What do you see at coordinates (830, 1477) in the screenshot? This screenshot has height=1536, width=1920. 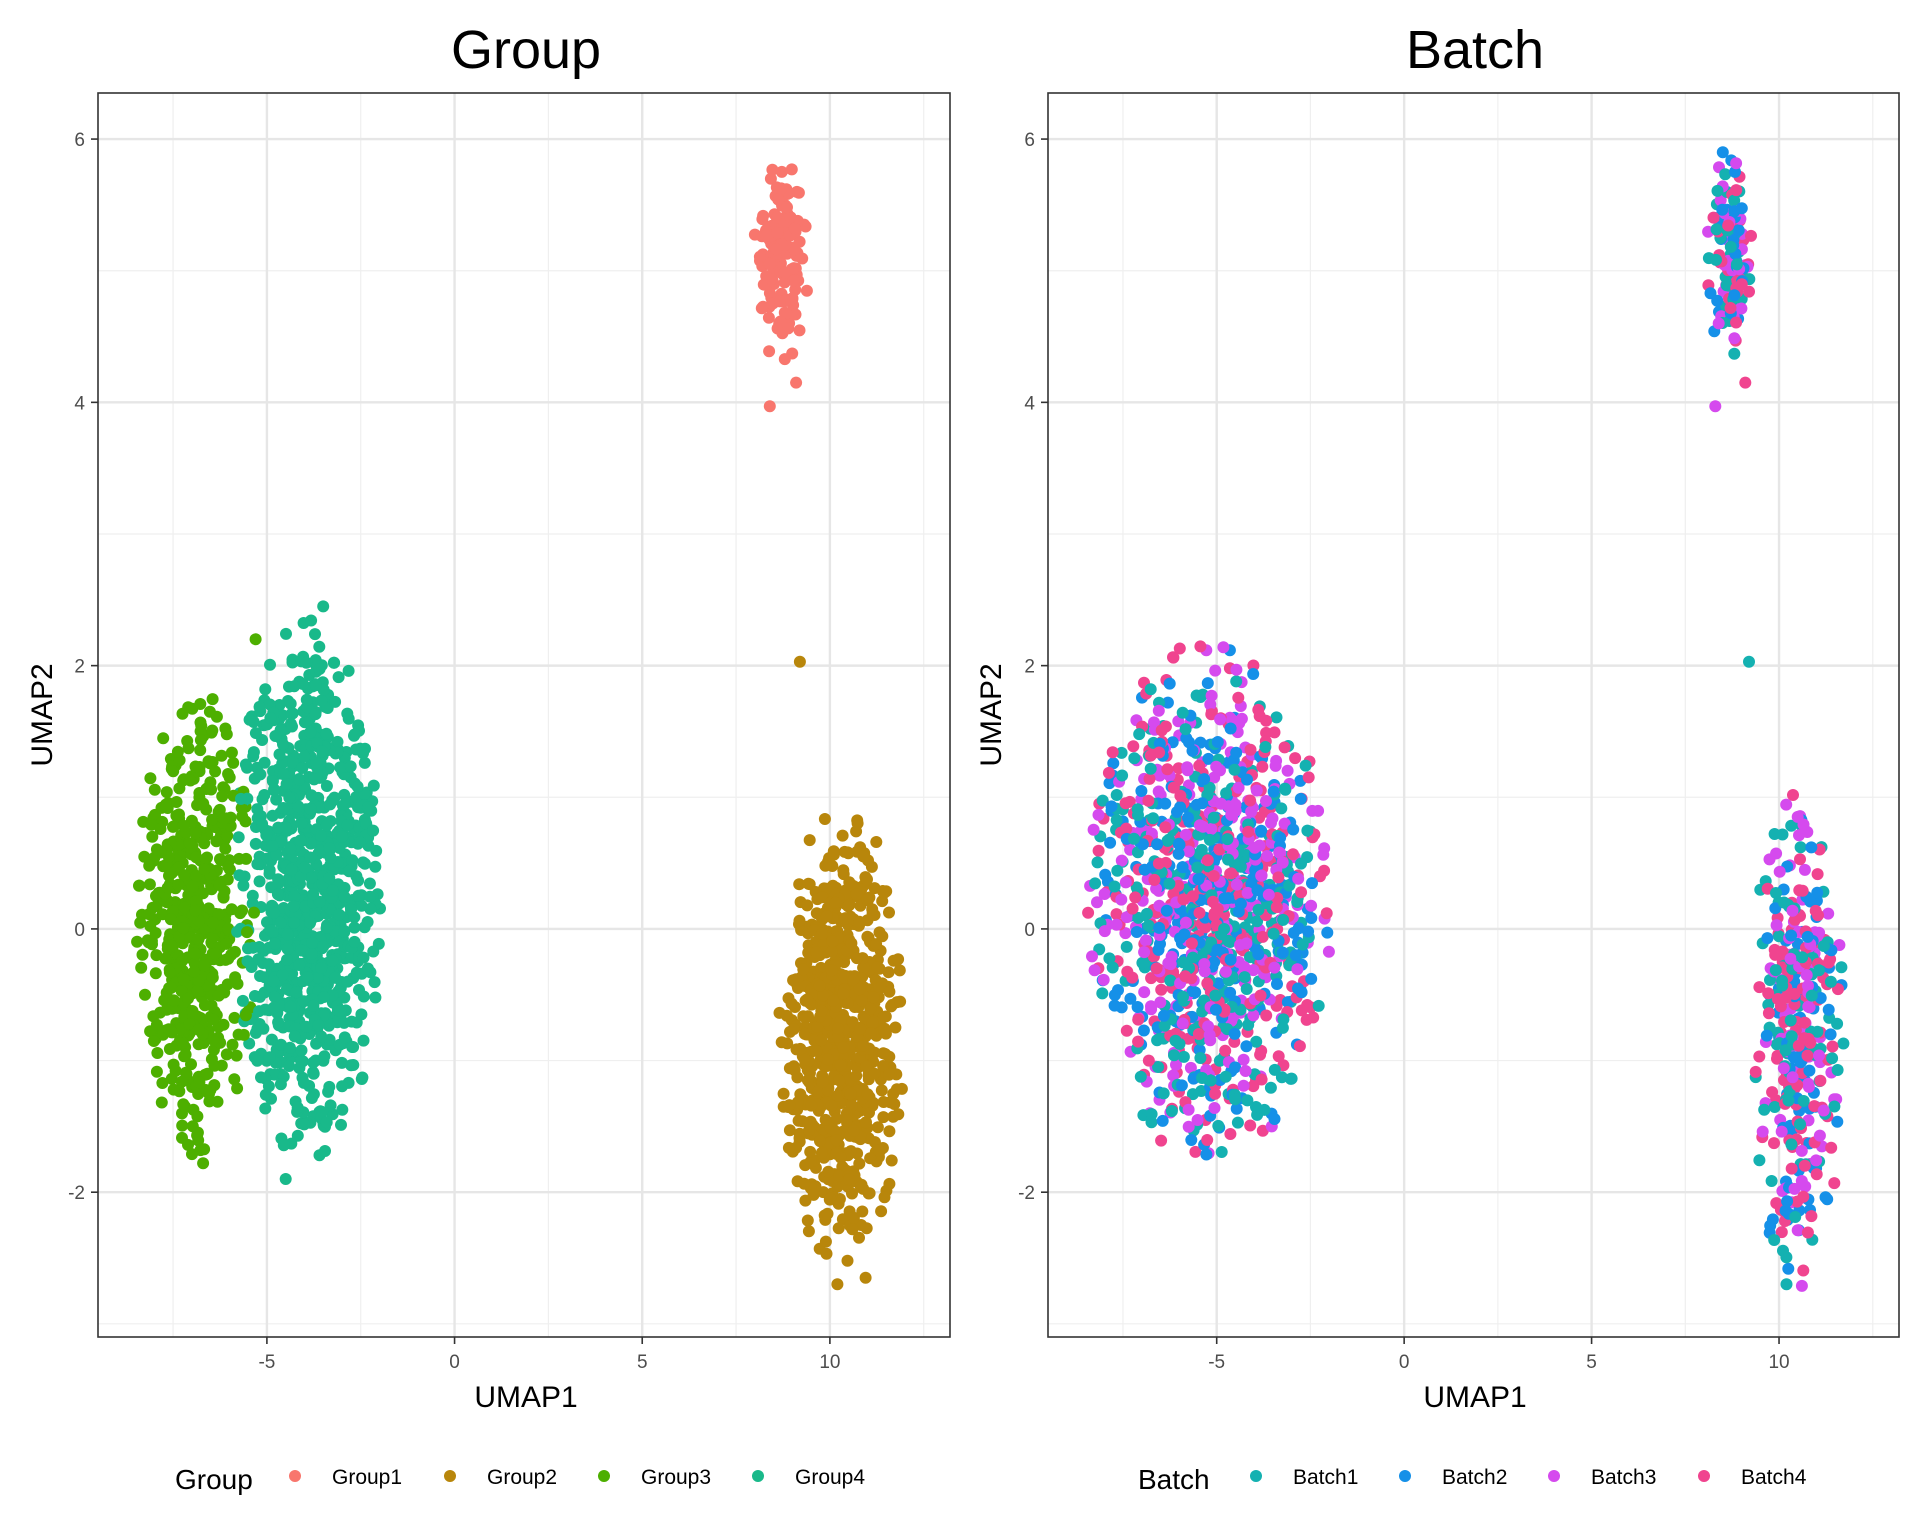 I see `legend-label: Group4` at bounding box center [830, 1477].